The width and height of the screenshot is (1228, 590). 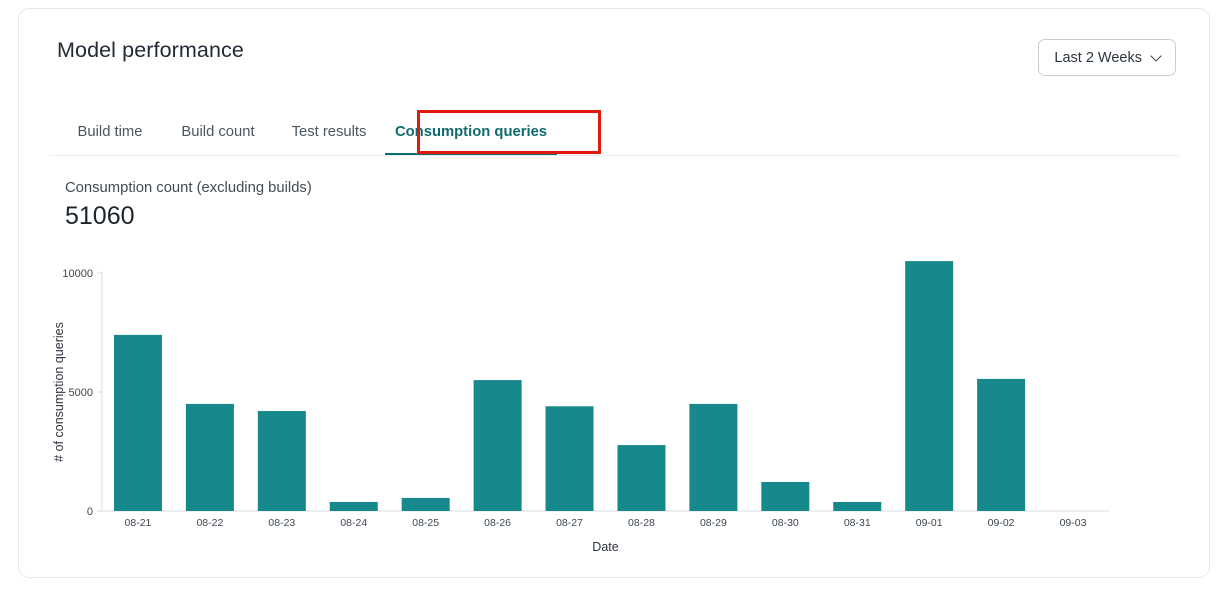 I want to click on time-range-selector: Last 2 Weeks, so click(x=1107, y=57).